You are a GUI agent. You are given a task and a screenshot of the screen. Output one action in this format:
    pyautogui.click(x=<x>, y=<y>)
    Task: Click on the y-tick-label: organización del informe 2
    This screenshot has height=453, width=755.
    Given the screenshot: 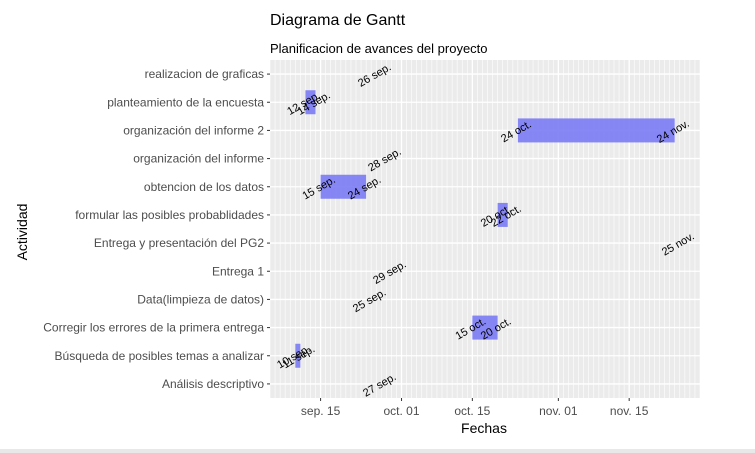 What is the action you would take?
    pyautogui.click(x=193, y=130)
    